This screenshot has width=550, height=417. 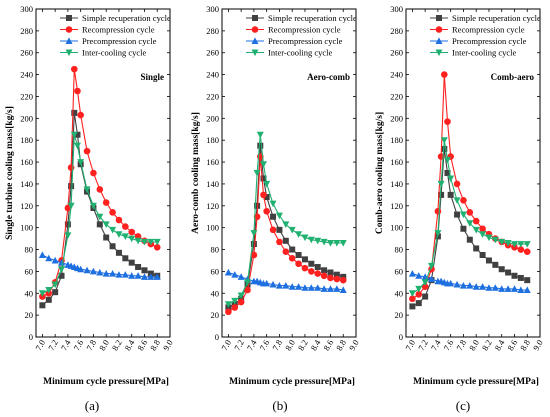 What do you see at coordinates (396, 31) in the screenshot?
I see `y-tick-label: 280` at bounding box center [396, 31].